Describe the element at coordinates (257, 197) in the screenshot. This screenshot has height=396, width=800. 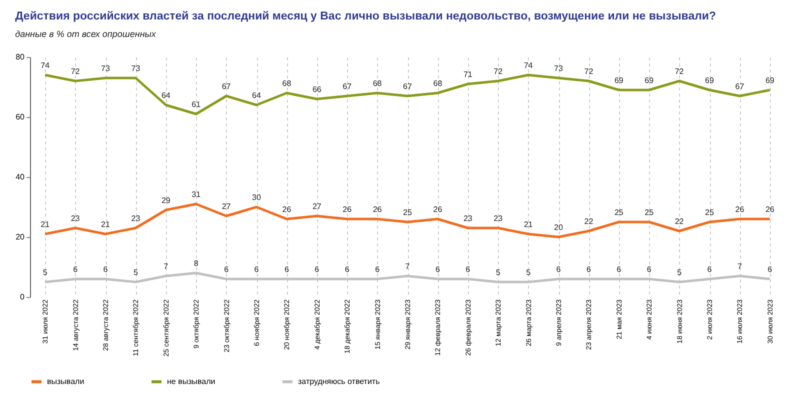
I see `data-label: 30` at that location.